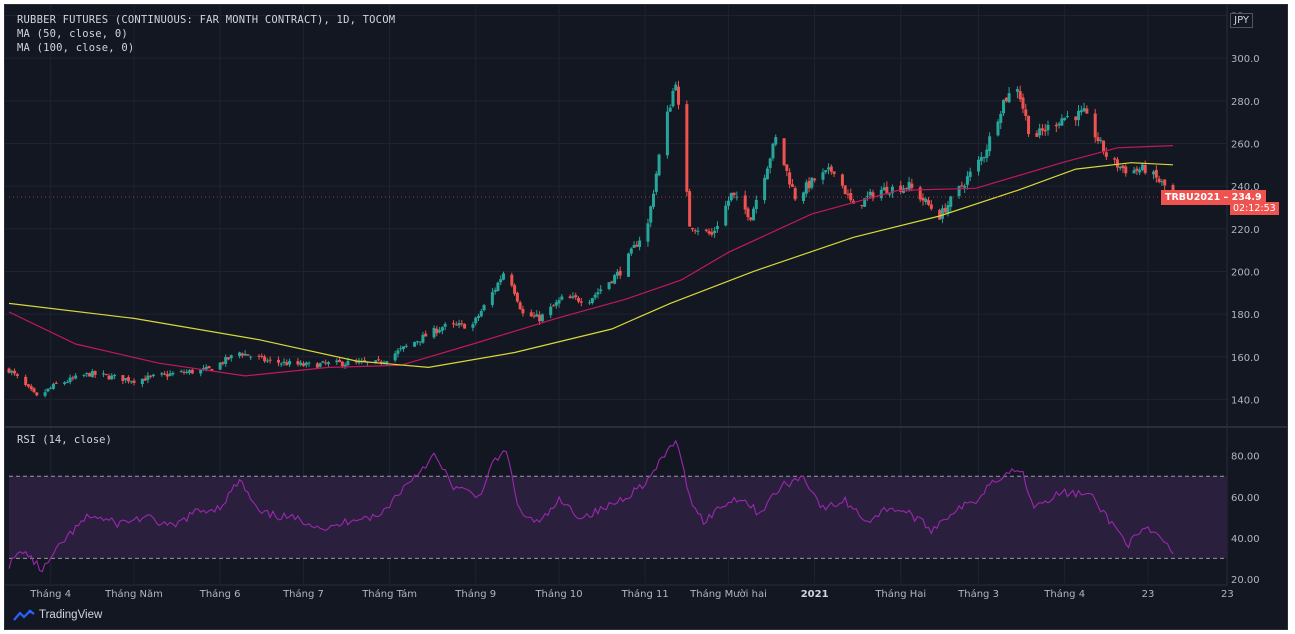 The width and height of the screenshot is (1295, 634). What do you see at coordinates (728, 594) in the screenshot?
I see `time-axis-label: Tháng Mười hai` at bounding box center [728, 594].